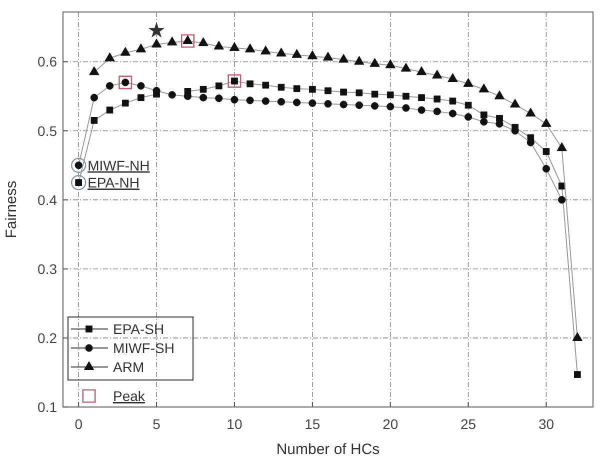 This screenshot has height=462, width=602. I want to click on legend-label: MIWF-SH, so click(143, 348).